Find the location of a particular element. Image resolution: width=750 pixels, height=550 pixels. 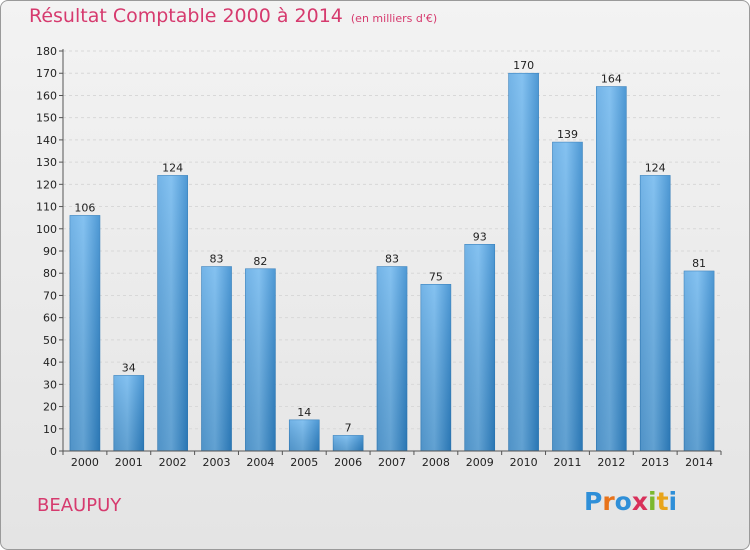

bar-value-label: 75 is located at coordinates (436, 276).